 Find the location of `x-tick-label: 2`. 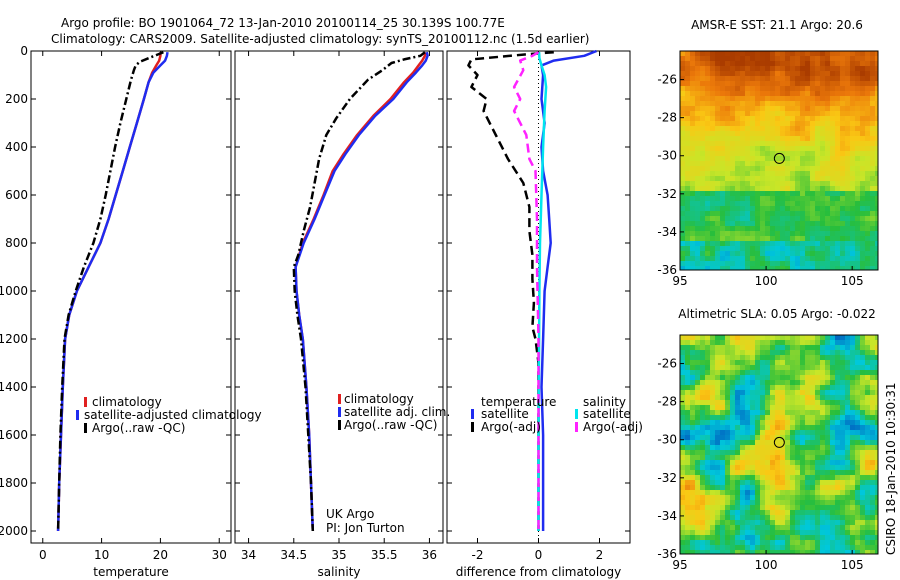

x-tick-label: 2 is located at coordinates (600, 555).